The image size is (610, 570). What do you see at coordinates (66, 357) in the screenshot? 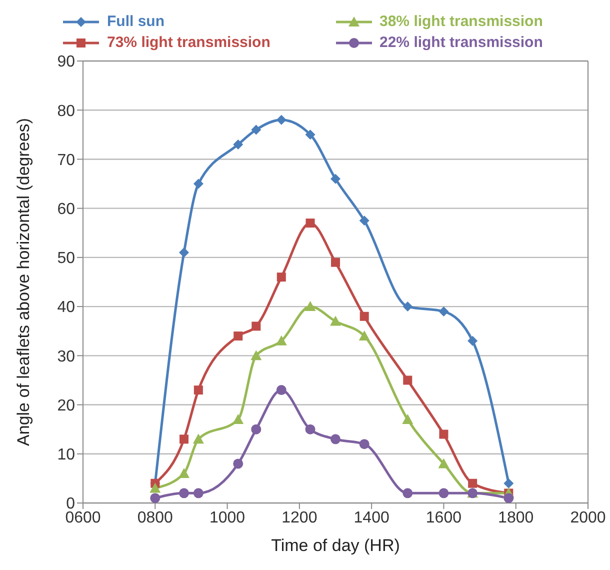
I see `y-tick-label: 30` at bounding box center [66, 357].